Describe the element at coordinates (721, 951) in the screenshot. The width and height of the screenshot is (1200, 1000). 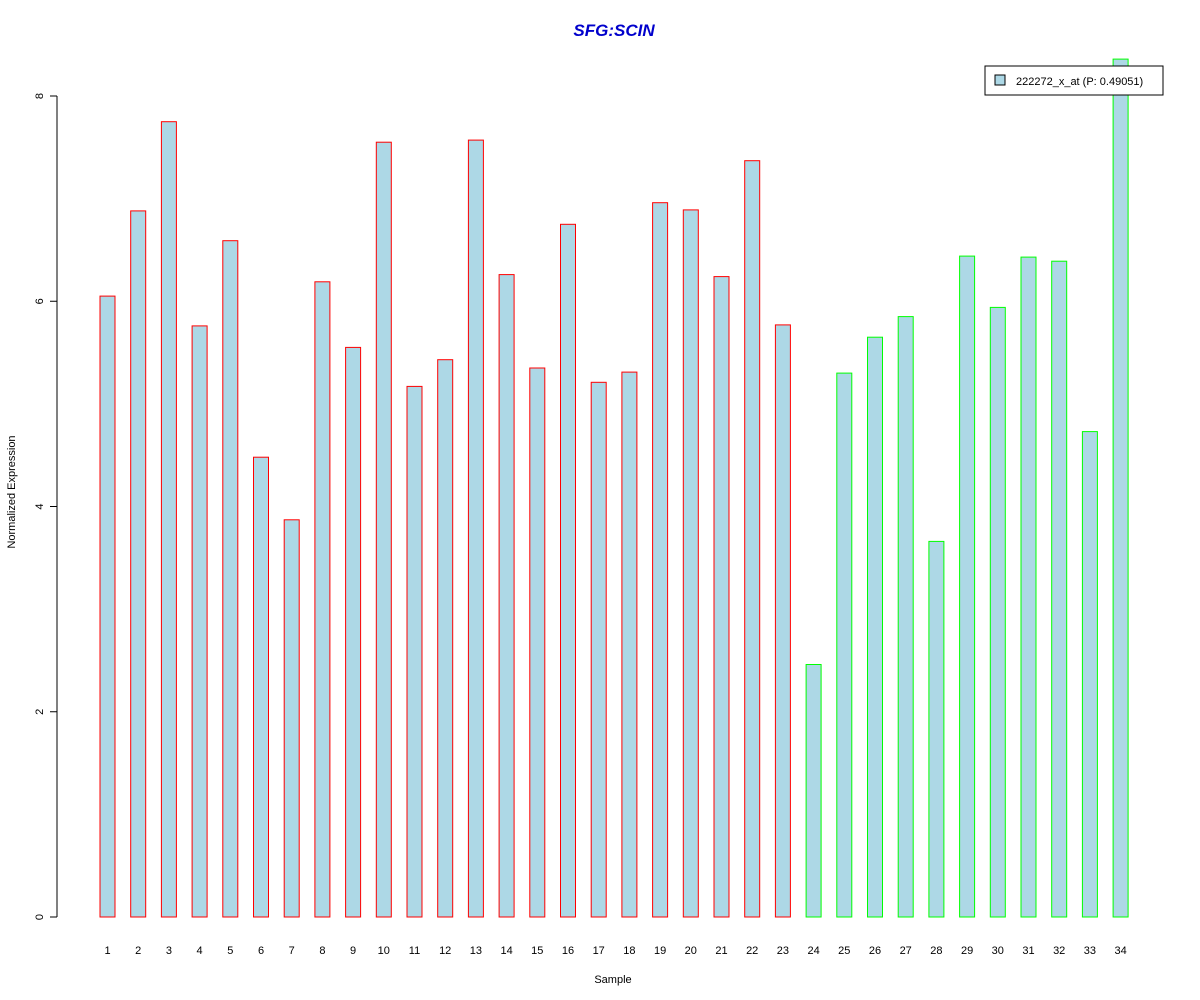
I see `x-tick-label: 21` at that location.